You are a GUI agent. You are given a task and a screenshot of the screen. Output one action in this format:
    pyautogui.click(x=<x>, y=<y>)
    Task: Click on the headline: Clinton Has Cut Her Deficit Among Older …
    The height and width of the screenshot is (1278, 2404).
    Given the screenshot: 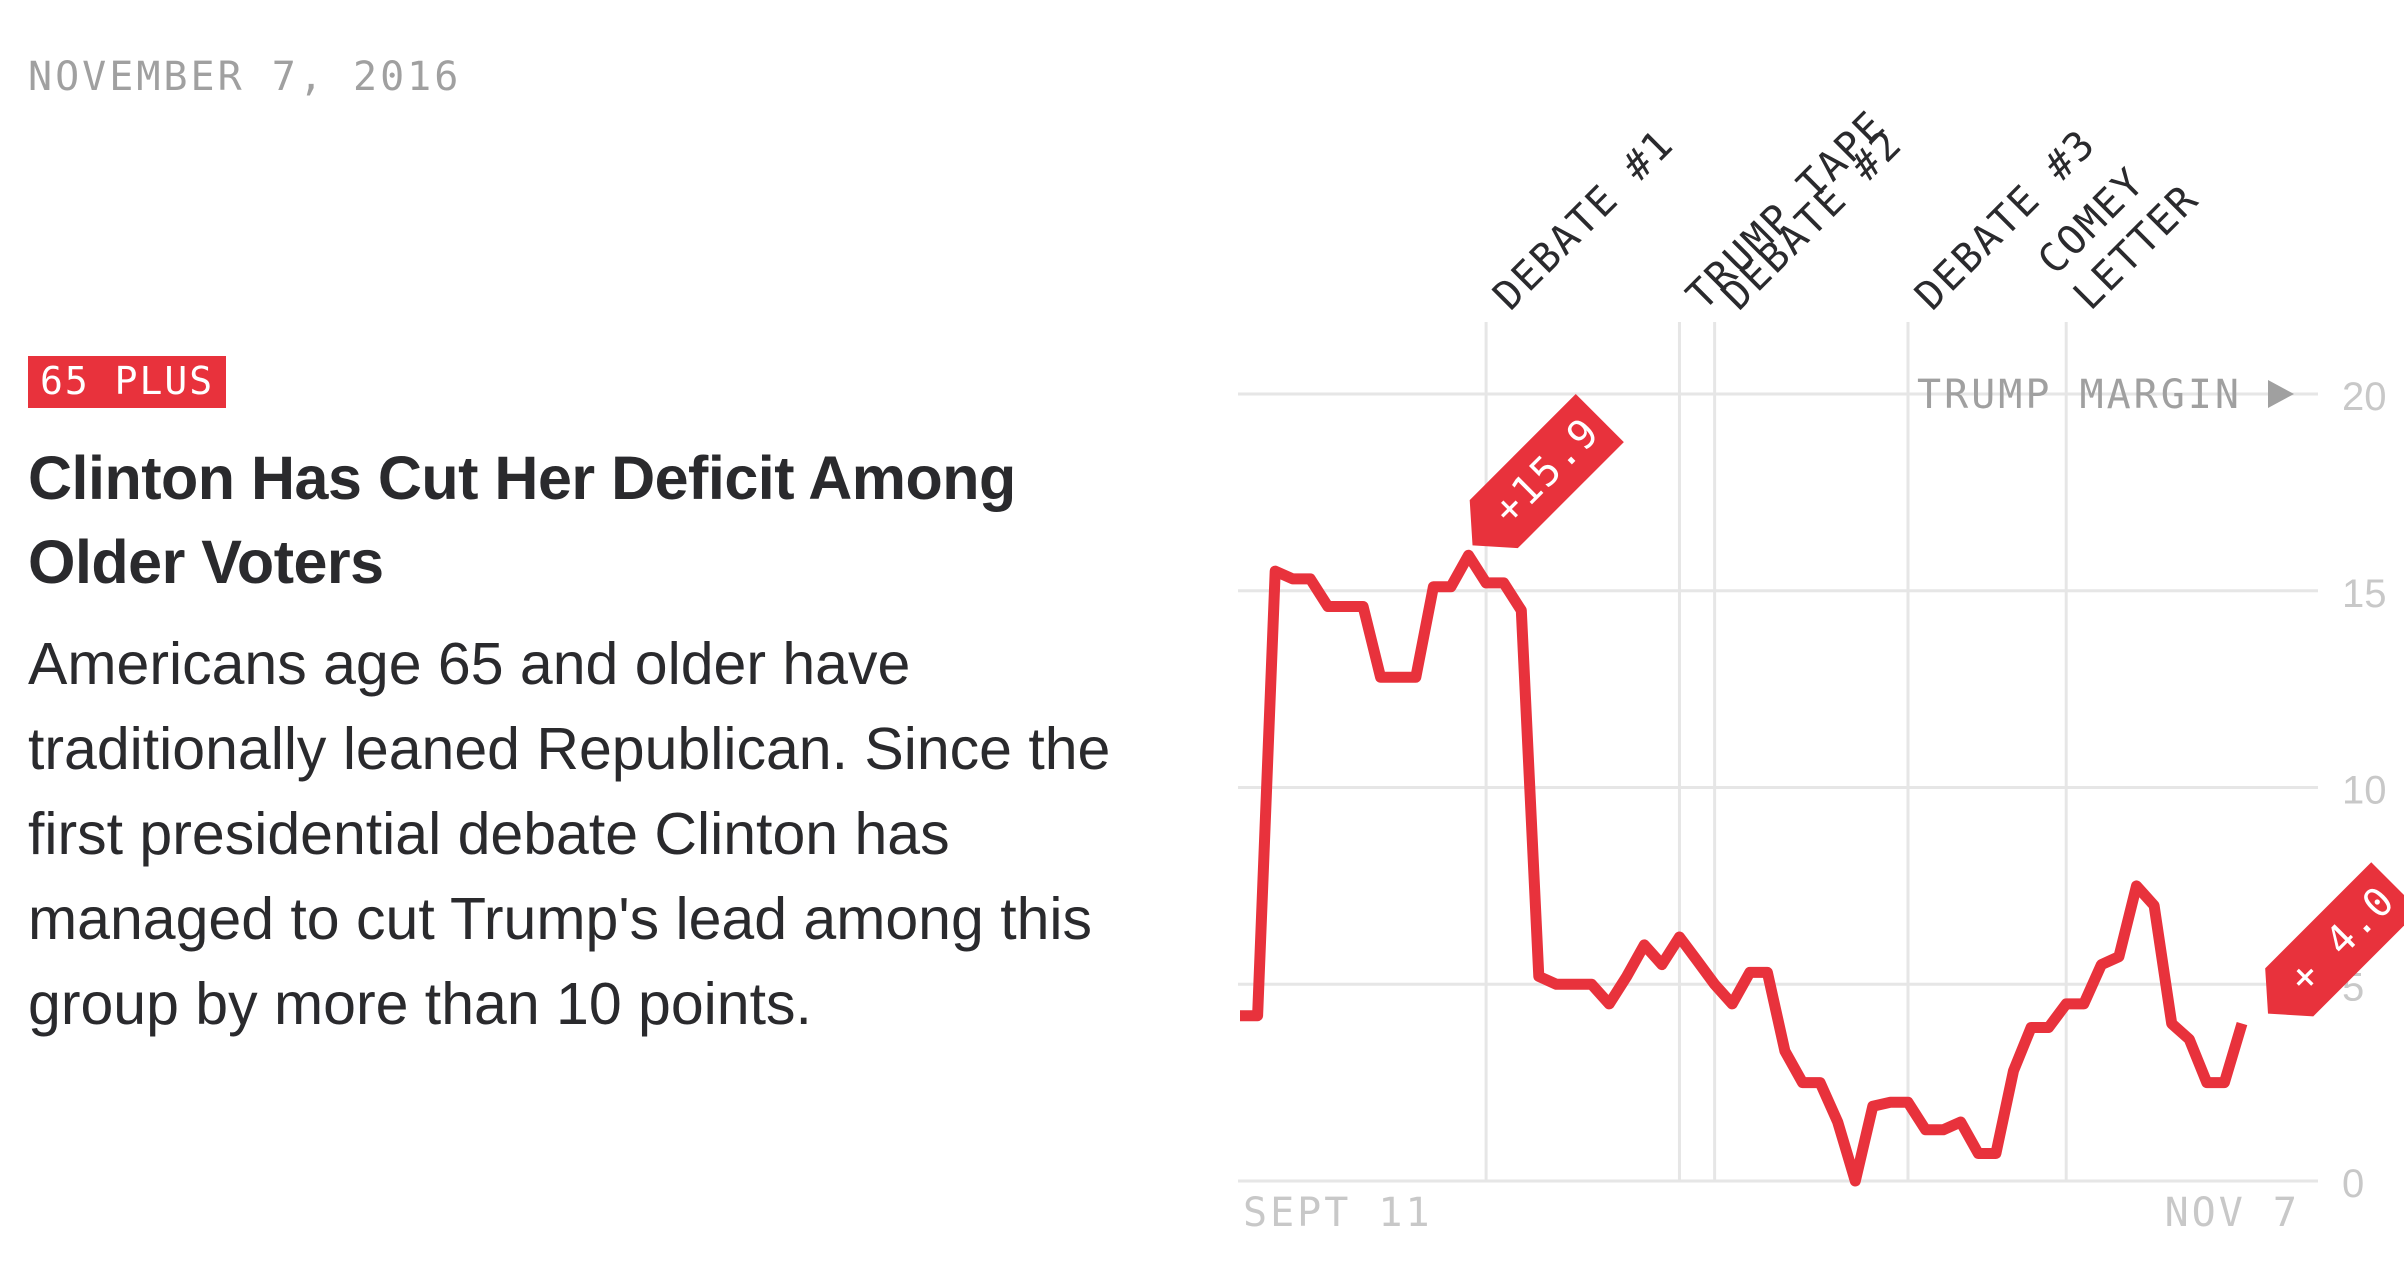 What is the action you would take?
    pyautogui.click(x=522, y=520)
    